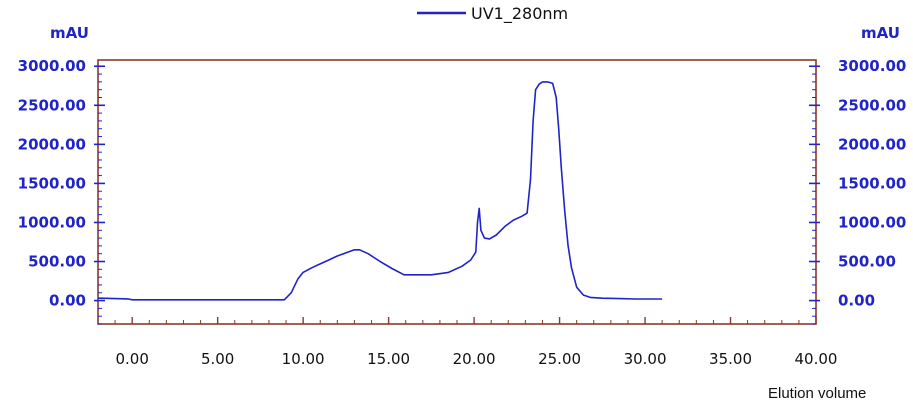 The width and height of the screenshot is (913, 401). I want to click on y-tick-label-left: 500.00, so click(57, 262).